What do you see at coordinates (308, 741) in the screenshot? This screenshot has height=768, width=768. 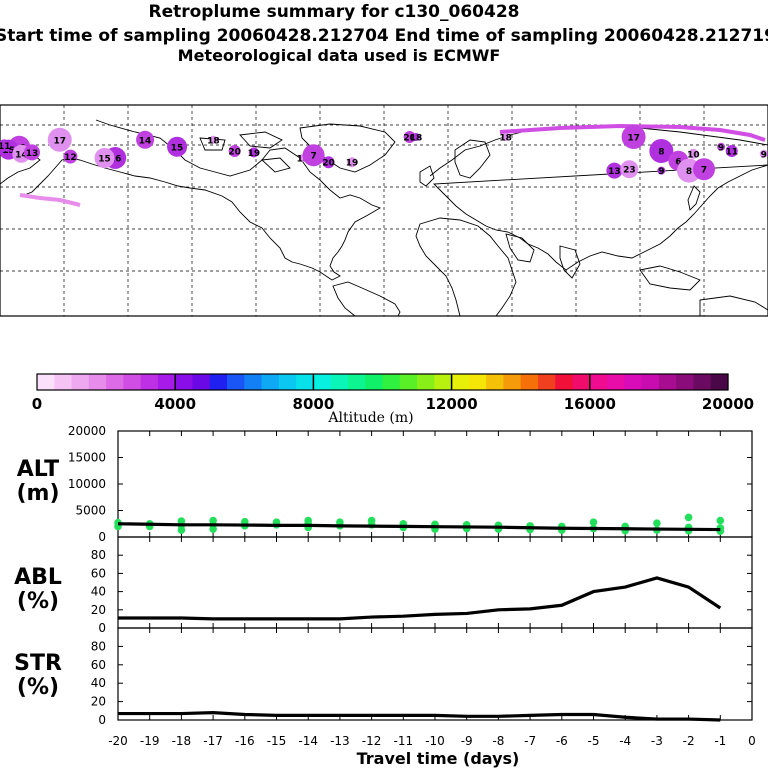 I see `x-tick-label: -14` at bounding box center [308, 741].